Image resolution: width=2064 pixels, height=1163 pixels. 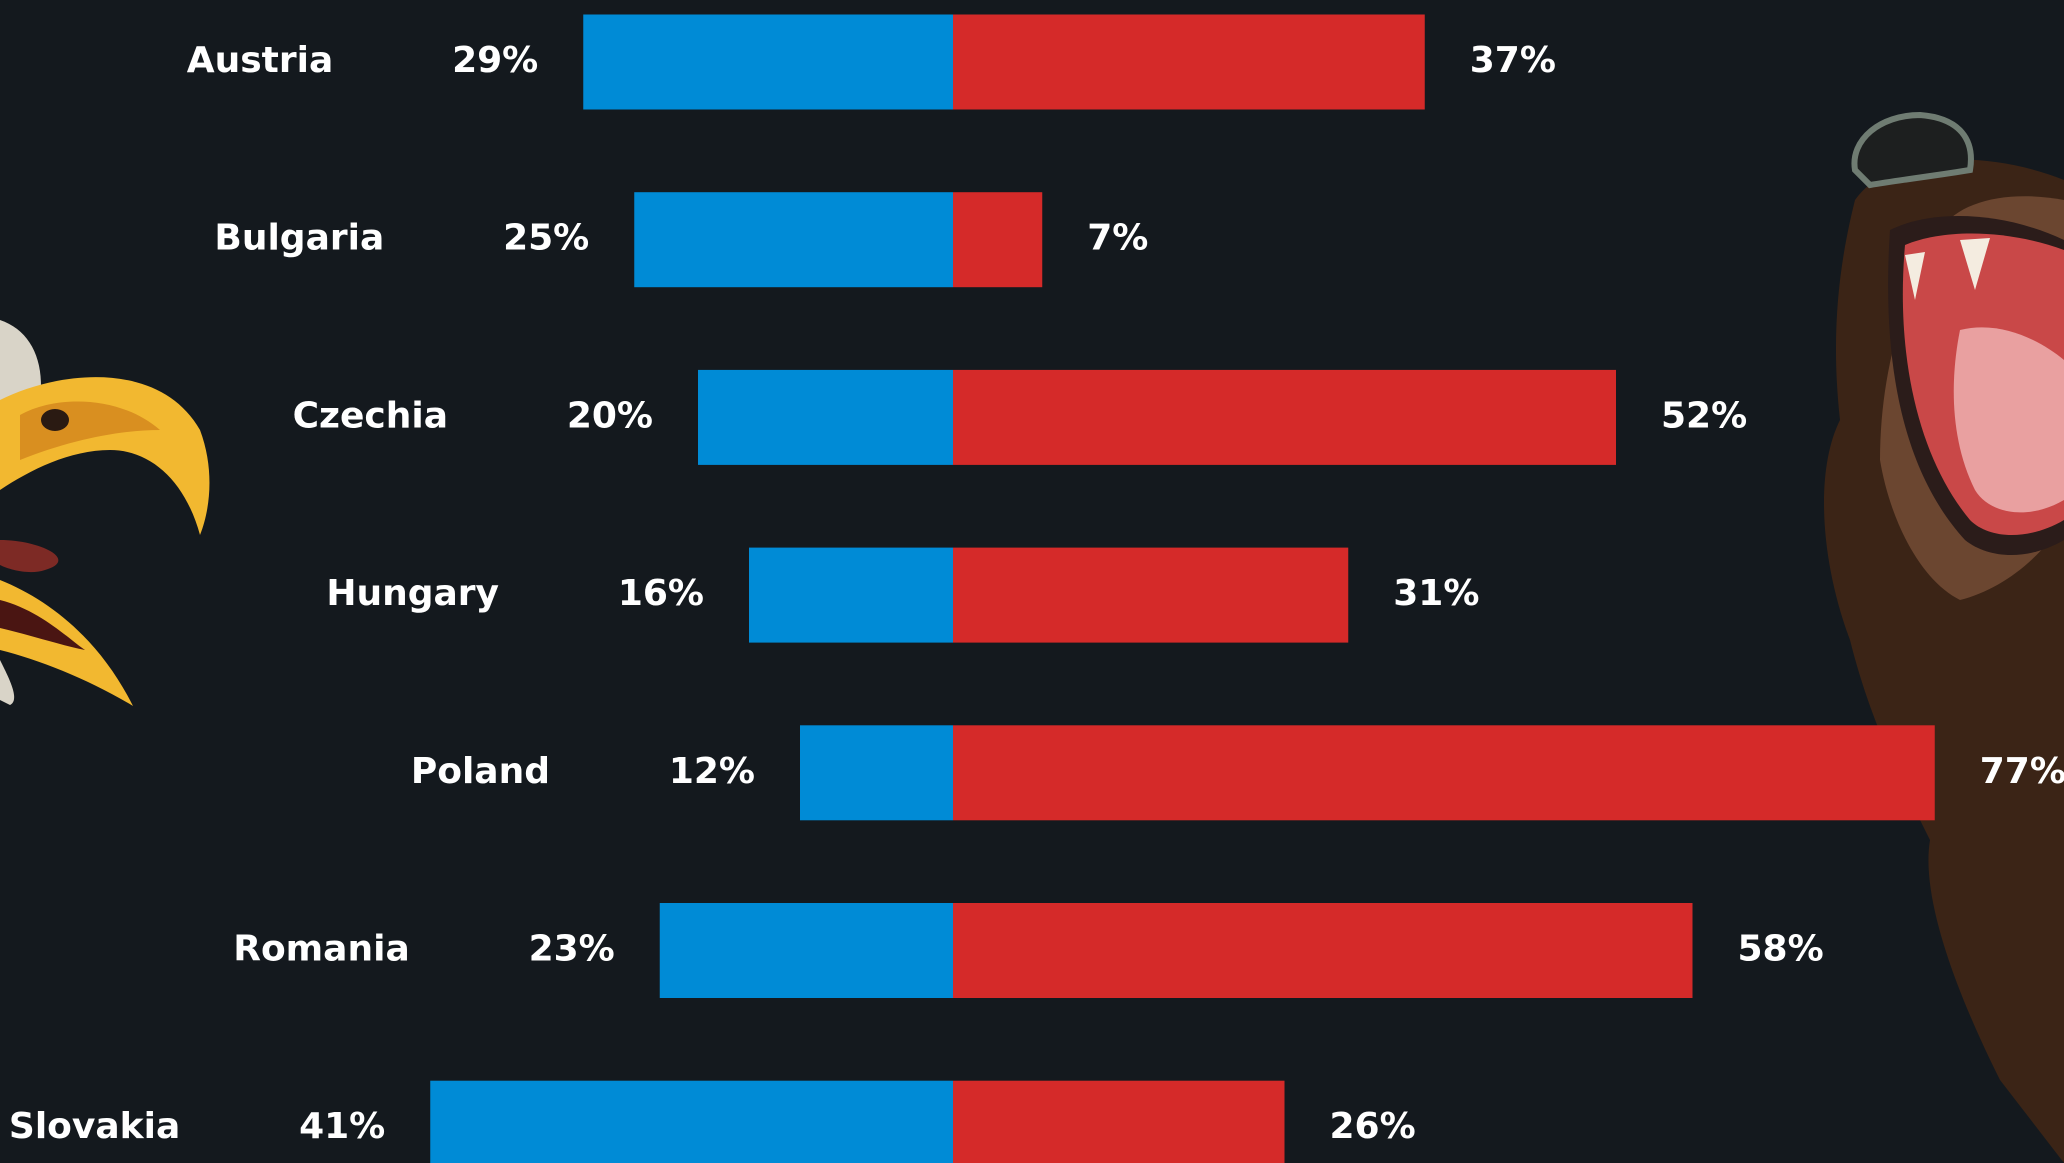 What do you see at coordinates (1704, 415) in the screenshot?
I see `value-label-right: 52%` at bounding box center [1704, 415].